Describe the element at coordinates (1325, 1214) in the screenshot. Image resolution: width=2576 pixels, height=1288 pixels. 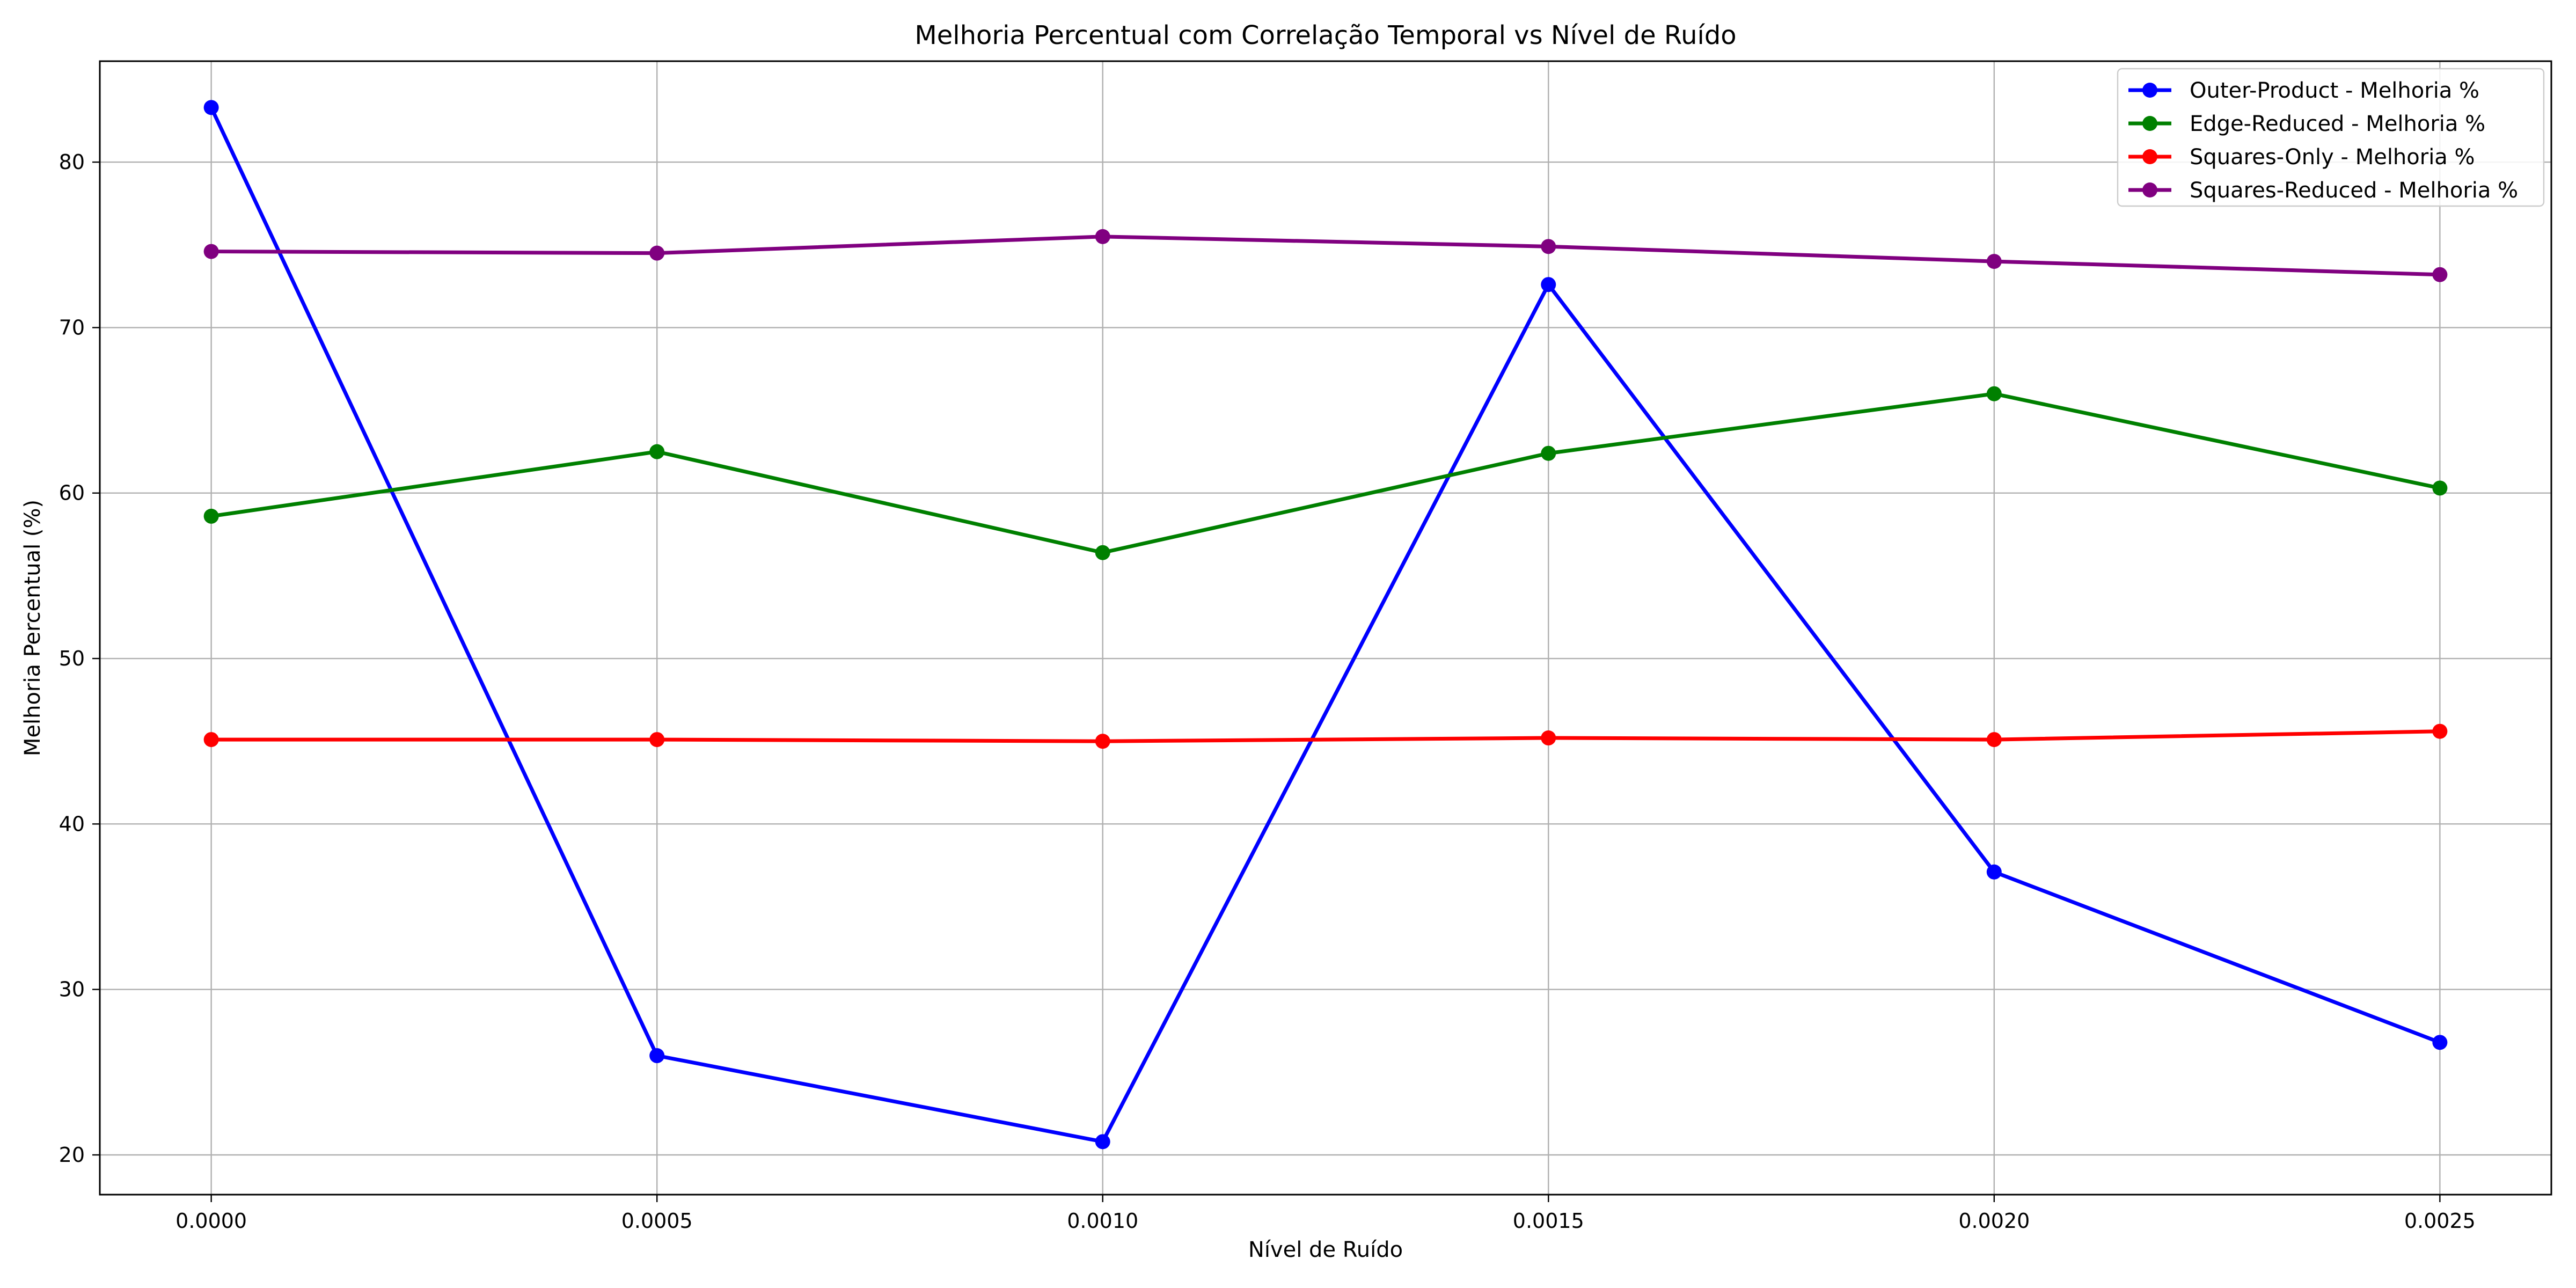
I see `x-axis: 0.0000 0.0005 0.0010 0.0015 0.0020 0.0025` at that location.